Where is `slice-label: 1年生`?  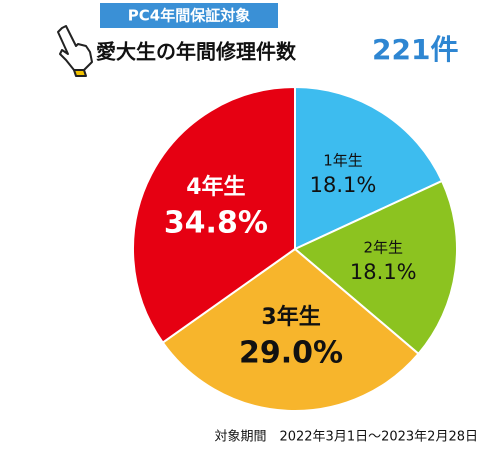
slice-label: 1年生 is located at coordinates (343, 160).